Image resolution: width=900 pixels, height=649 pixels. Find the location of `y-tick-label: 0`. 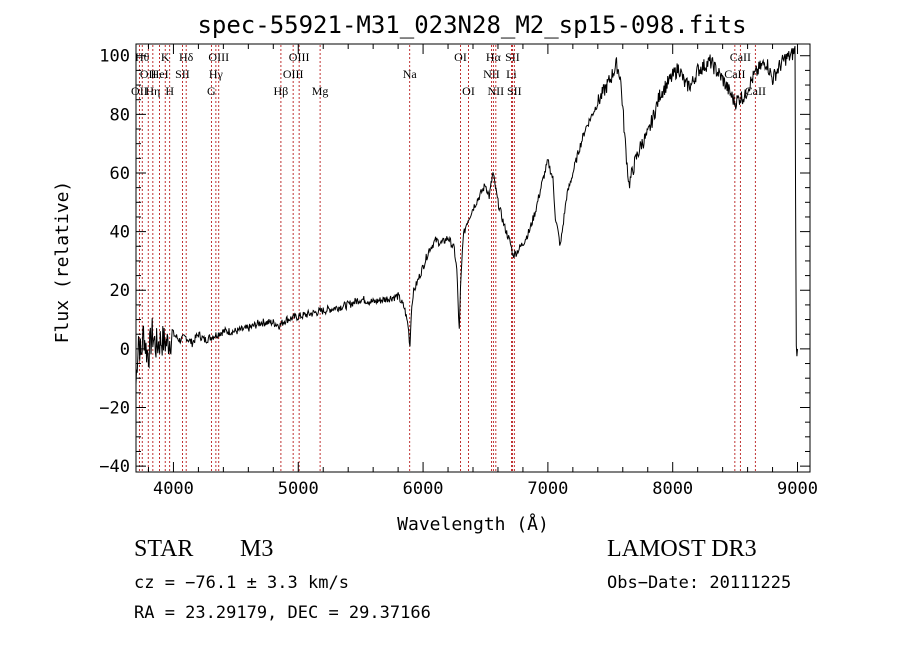

y-tick-label: 0 is located at coordinates (125, 350).